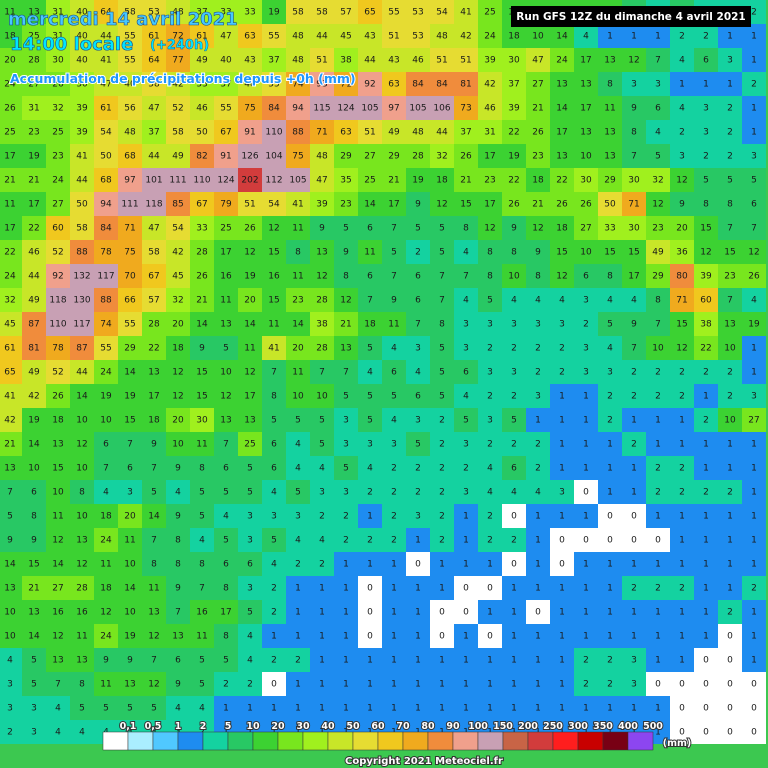 This screenshot has height=768, width=768. Describe the element at coordinates (154, 85) in the screenshot. I see `grid-value: 58` at that location.